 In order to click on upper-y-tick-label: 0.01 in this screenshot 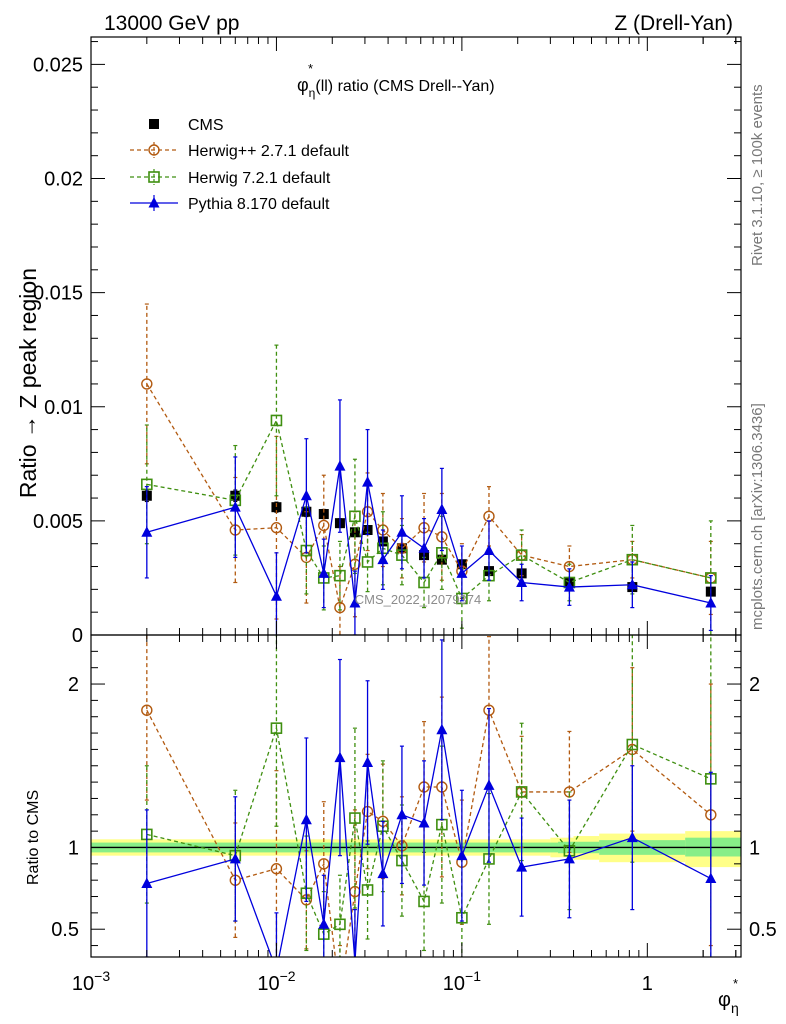, I will do `click(63, 408)`.